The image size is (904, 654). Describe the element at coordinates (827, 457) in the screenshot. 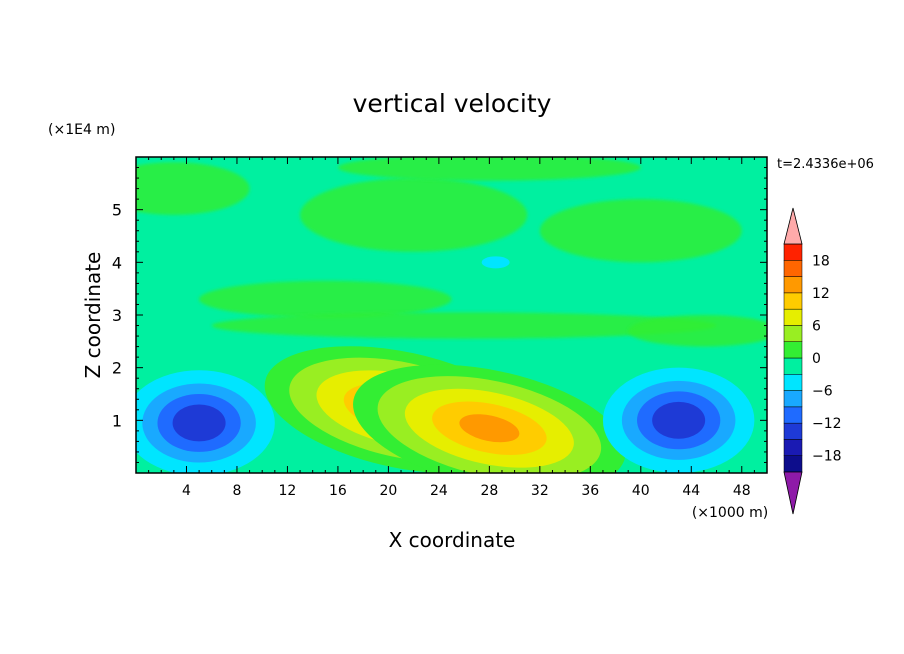

I see `colorbar-tick-label: −18` at that location.